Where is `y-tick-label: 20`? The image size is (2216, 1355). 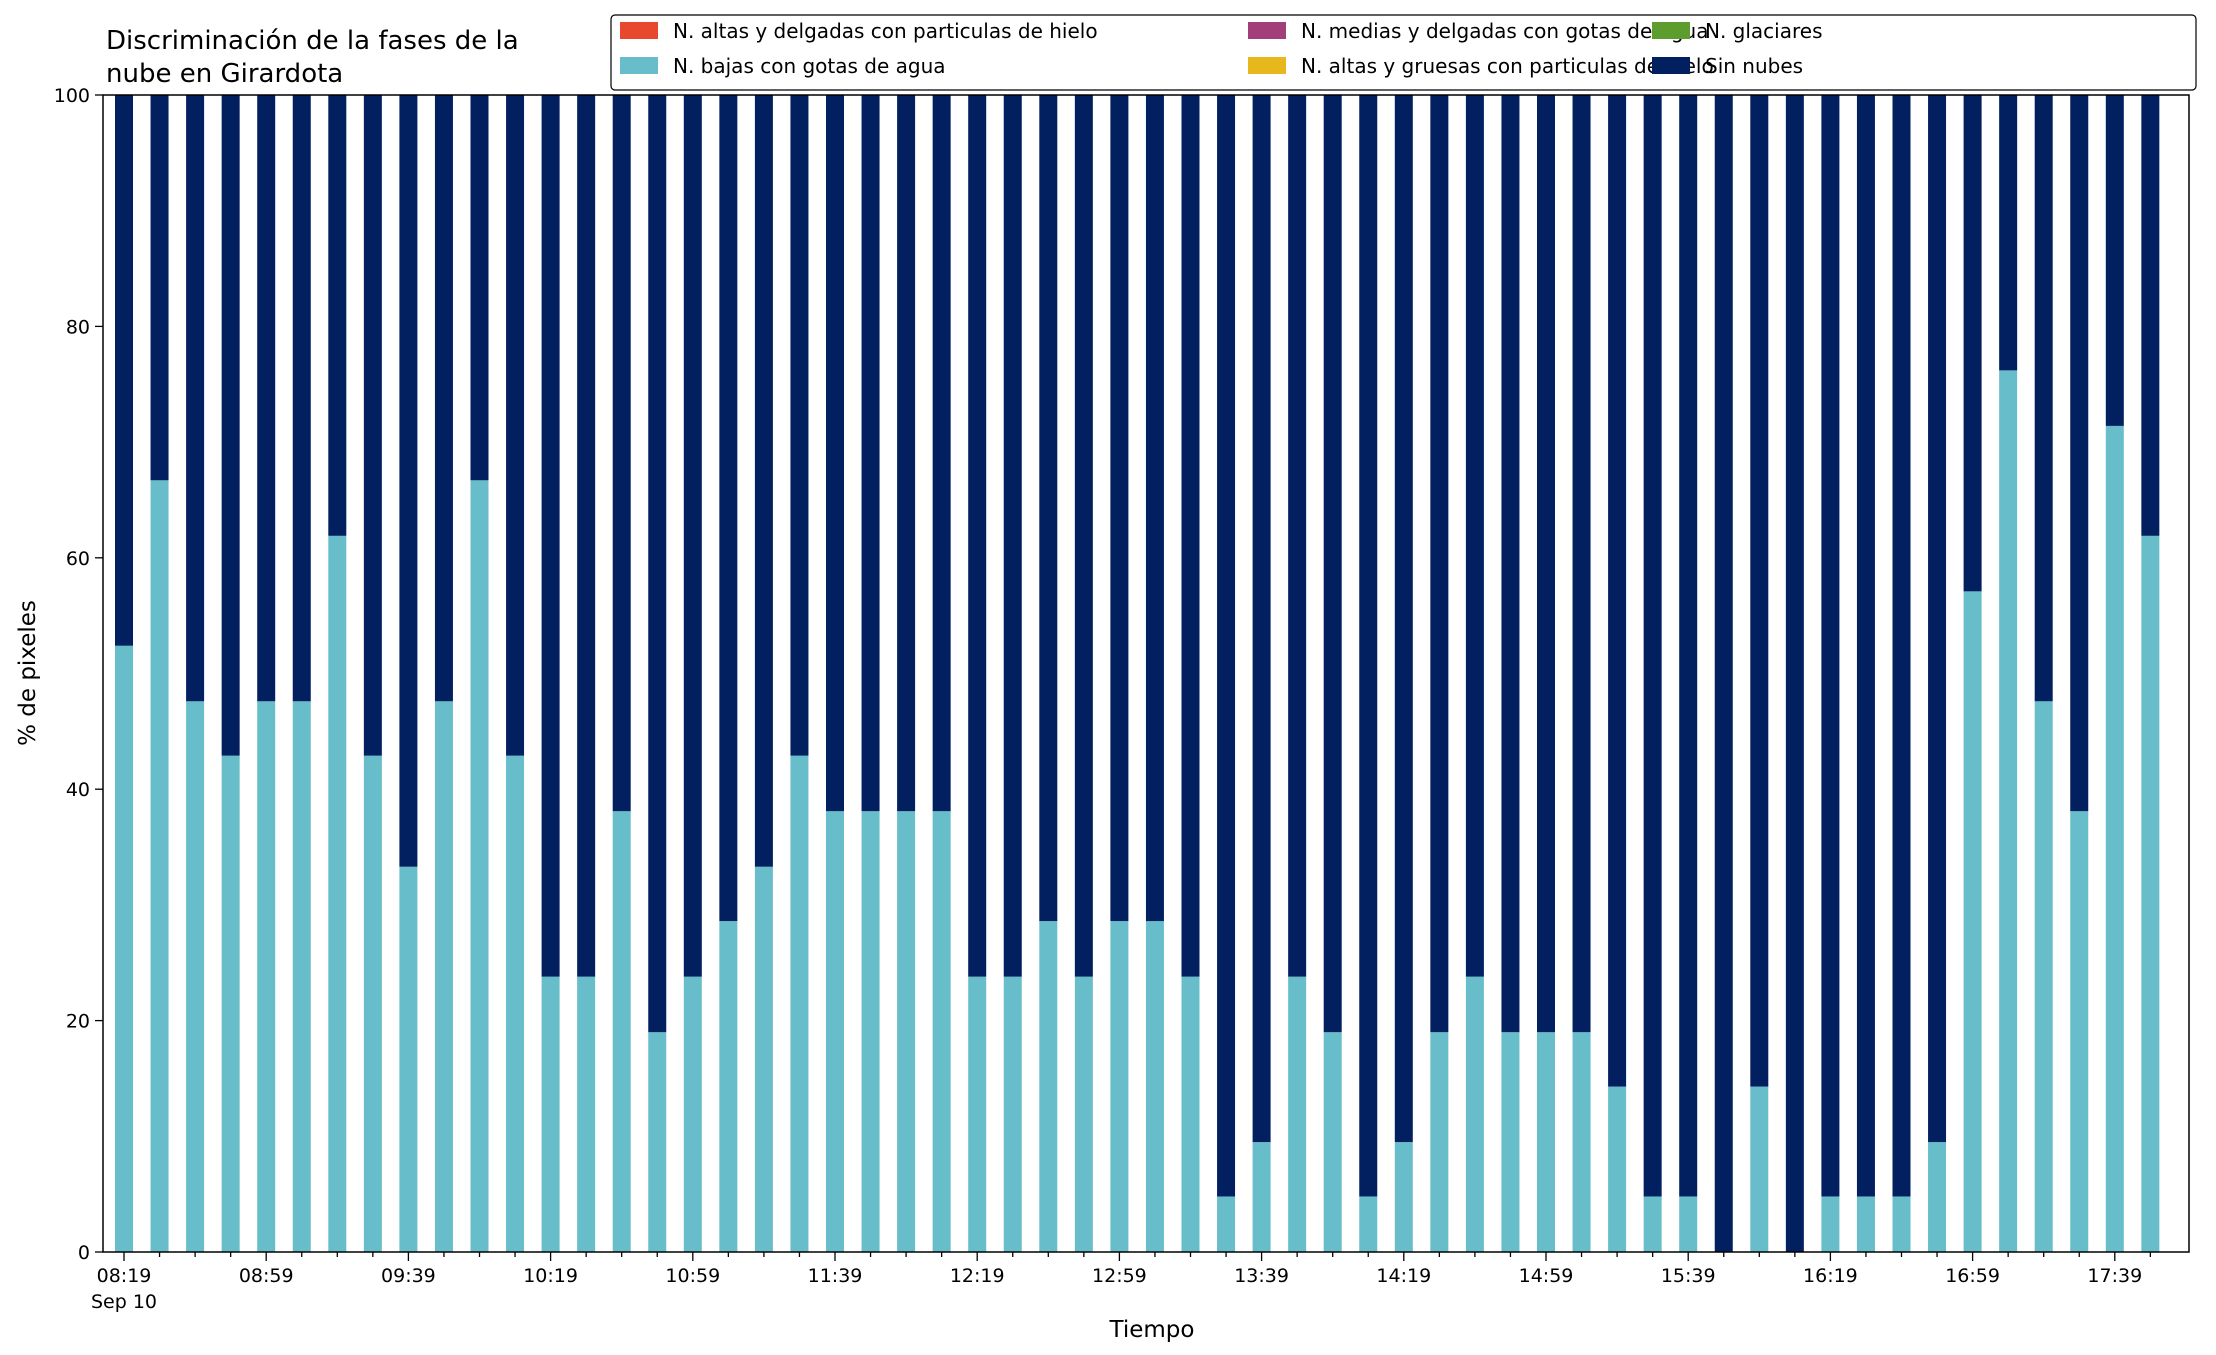
y-tick-label: 20 is located at coordinates (78, 1022).